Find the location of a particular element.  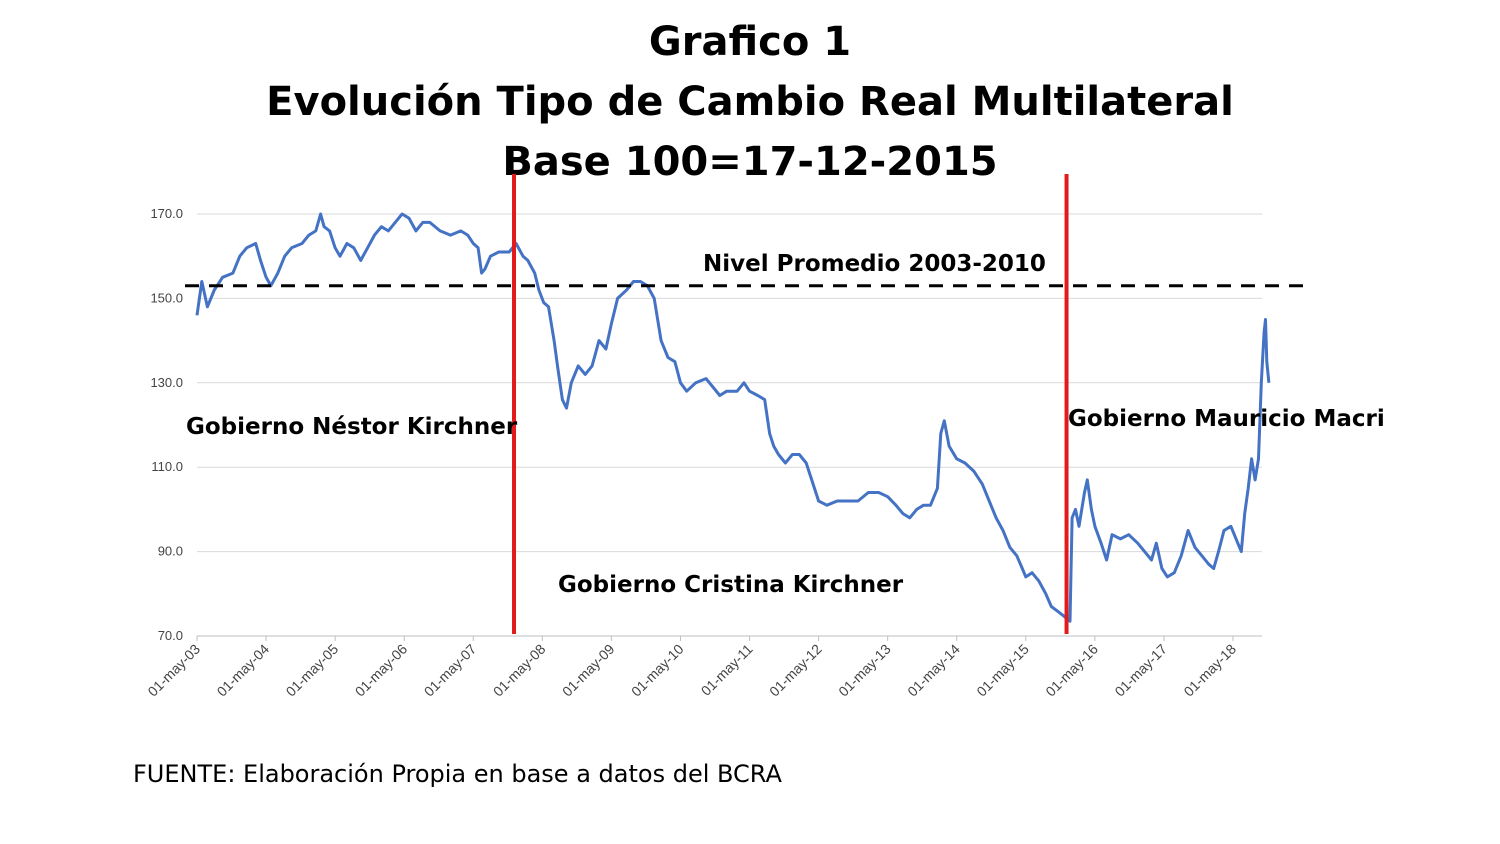

x-tick-label: 01-may-05 is located at coordinates (312, 670).